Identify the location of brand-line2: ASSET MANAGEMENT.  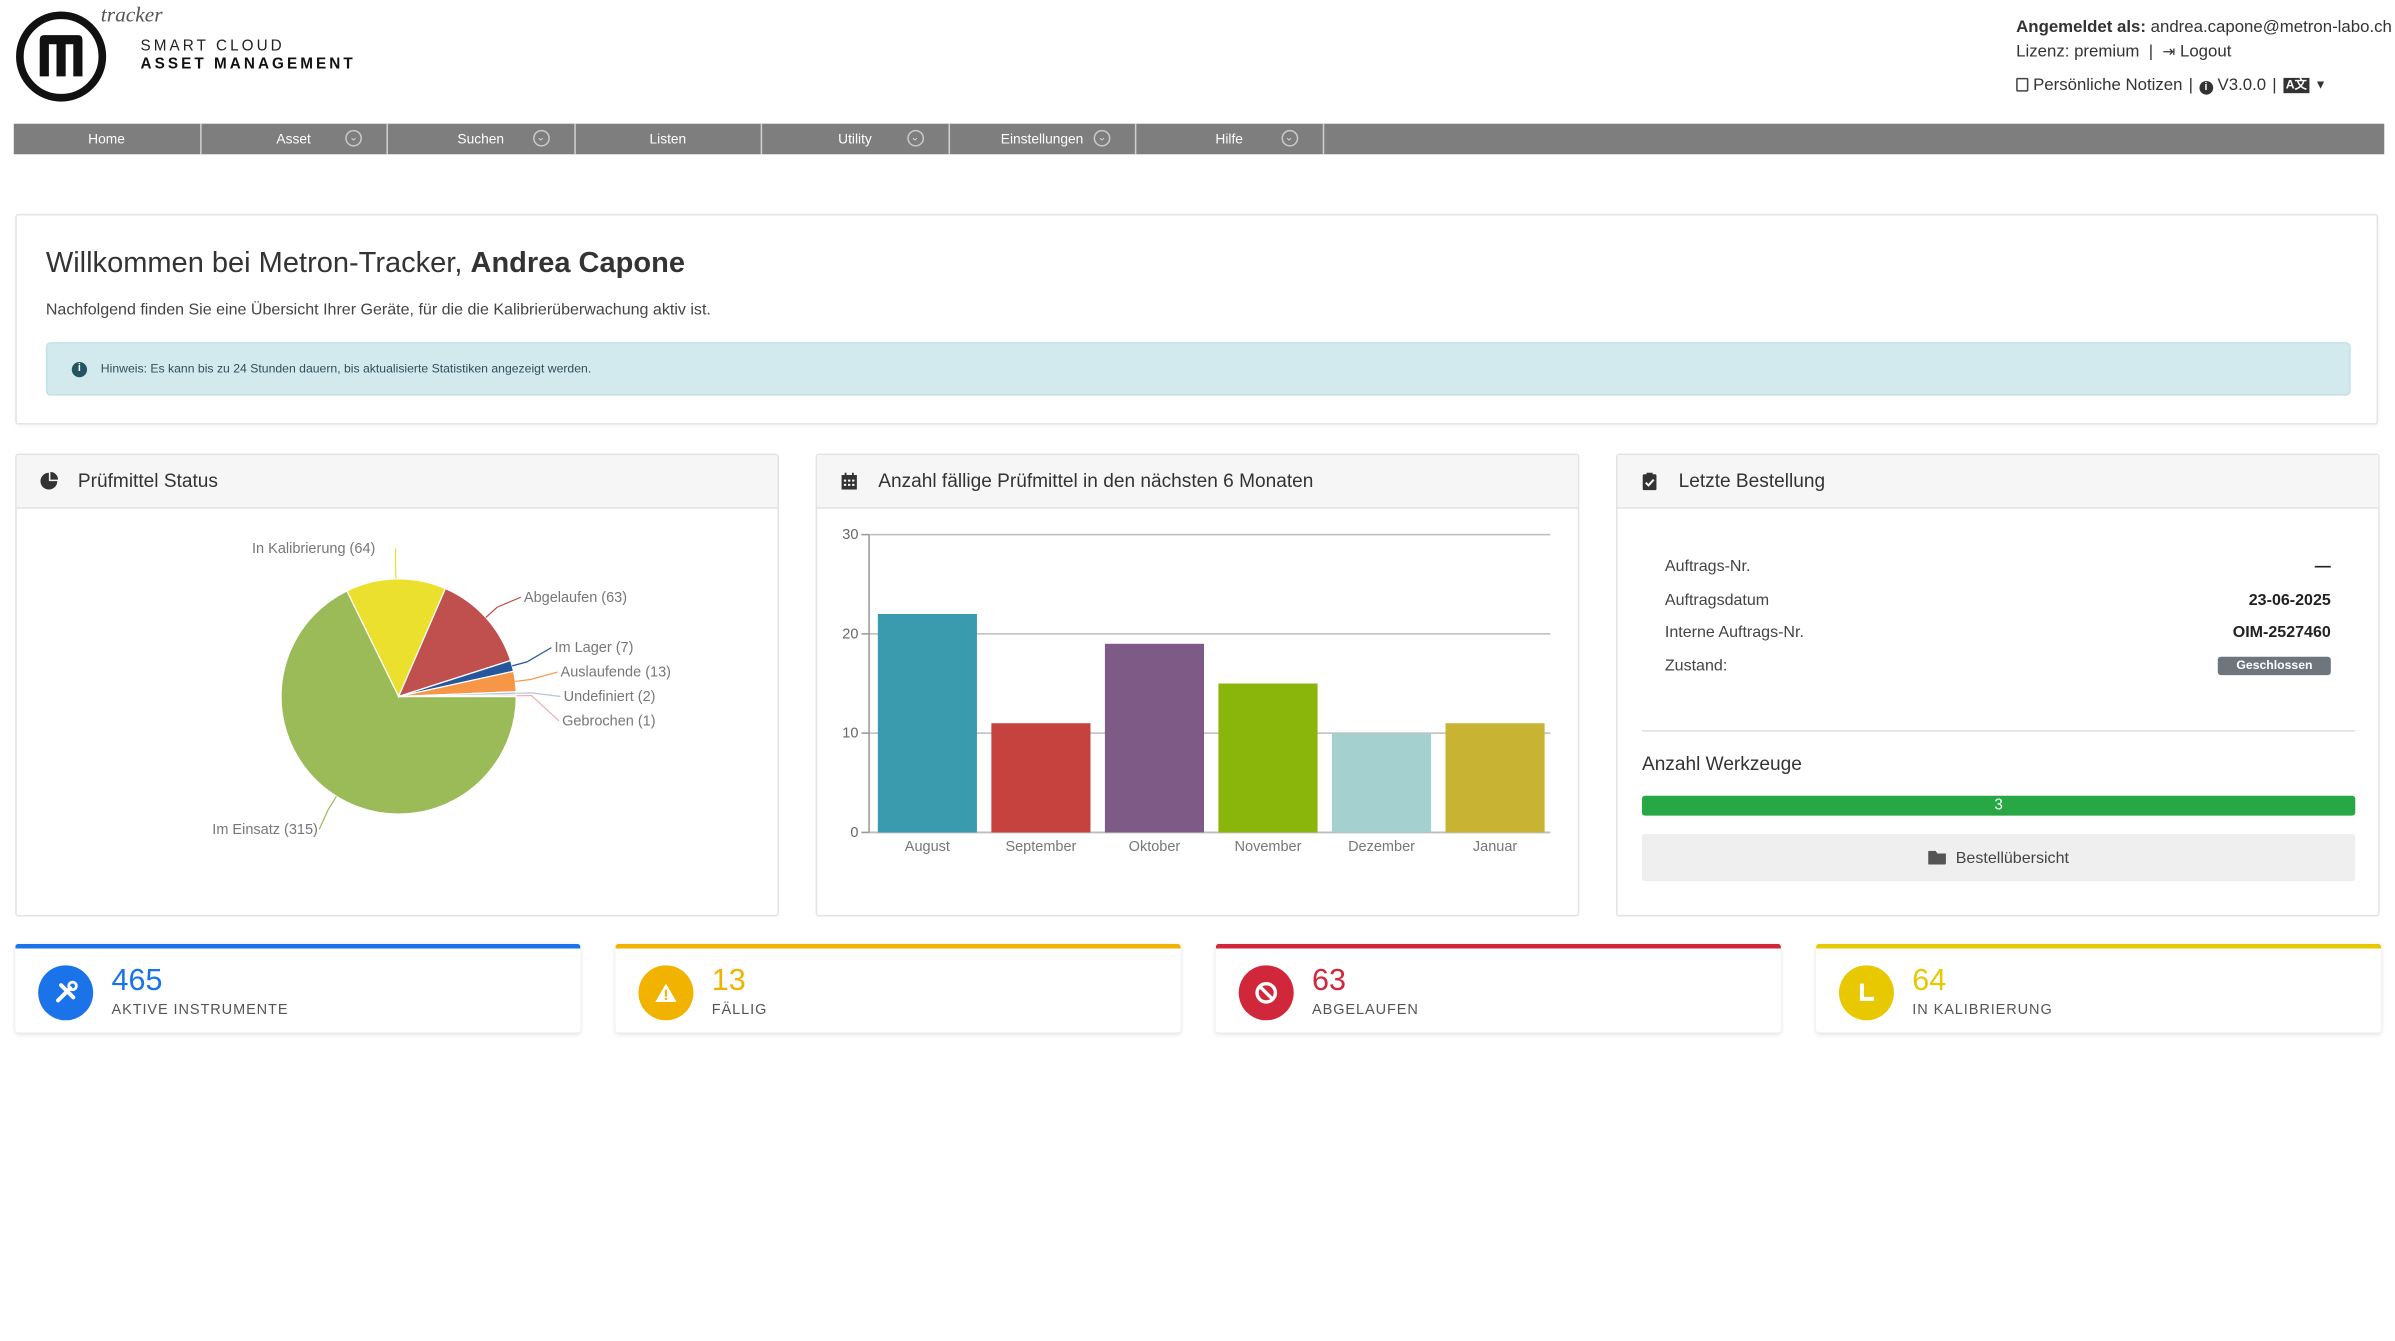
(248, 65).